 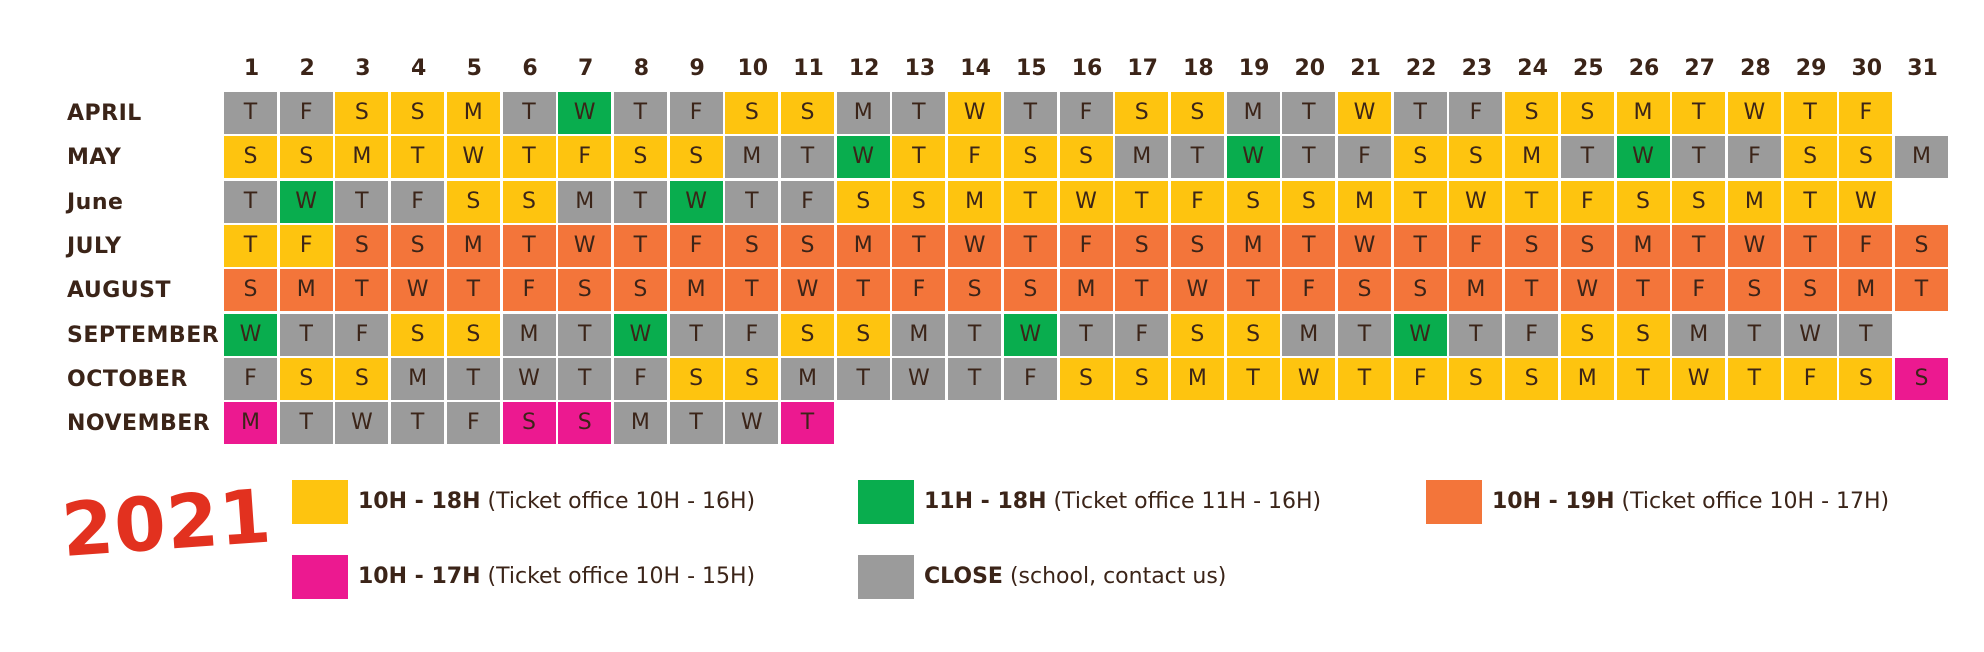 I want to click on legend-text: CLOSE (school, contact us), so click(x=1075, y=577).